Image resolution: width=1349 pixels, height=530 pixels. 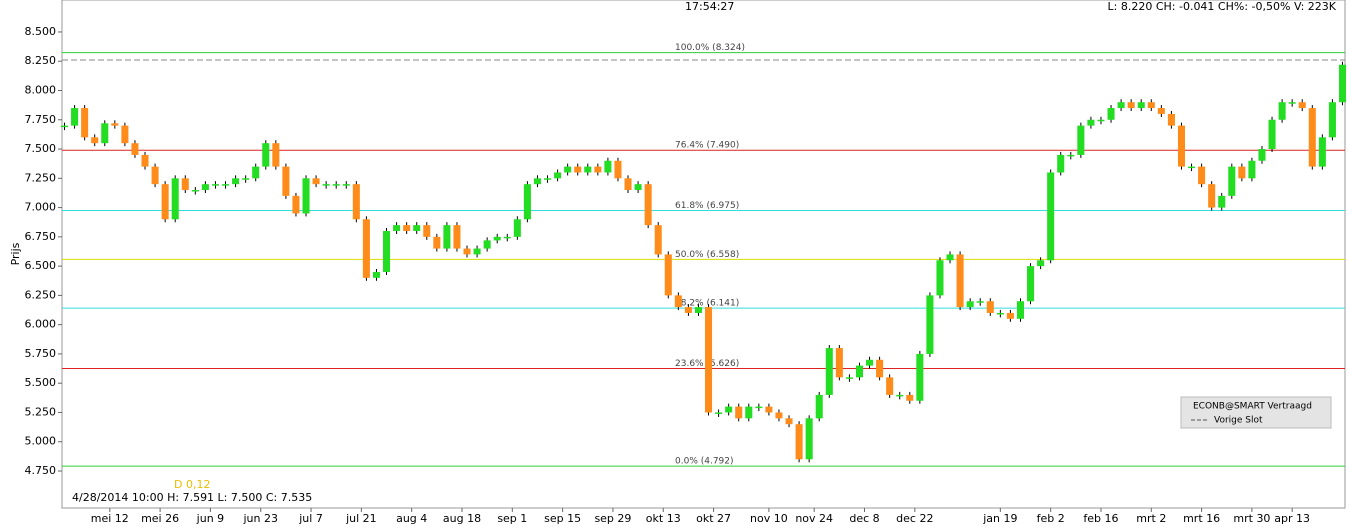 I want to click on x-tick-label: sep 29, so click(x=612, y=518).